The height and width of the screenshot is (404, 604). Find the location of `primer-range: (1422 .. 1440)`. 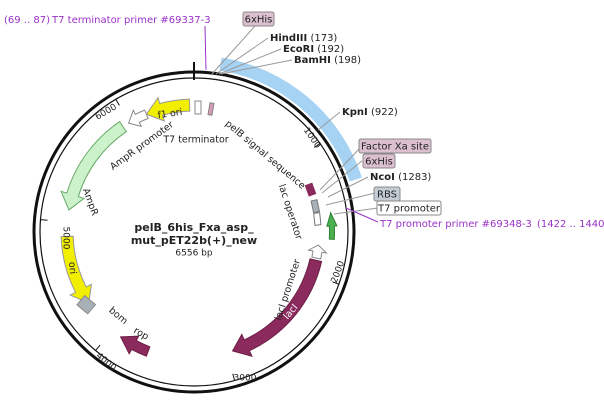

primer-range: (1422 .. 1440) is located at coordinates (570, 224).